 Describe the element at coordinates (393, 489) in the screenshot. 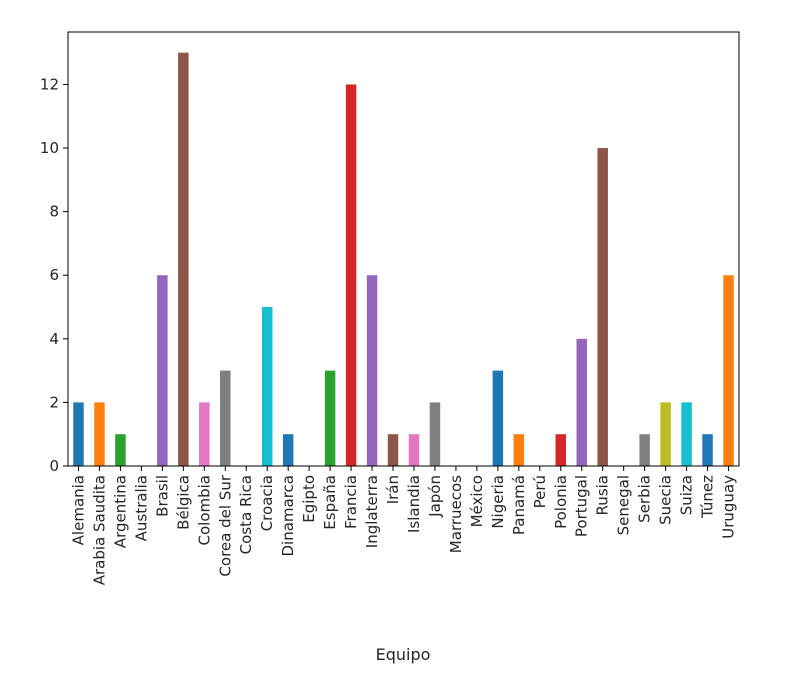

I see `x-tick-label: Irán` at that location.